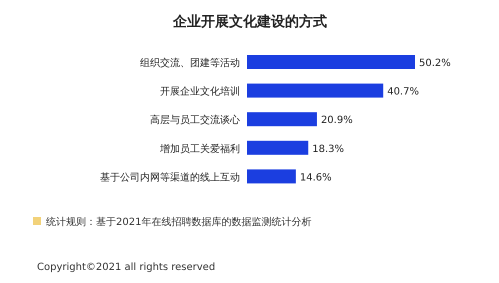 The height and width of the screenshot is (283, 499). Describe the element at coordinates (190, 63) in the screenshot. I see `y-tick-label: 组织交流、团建等活动` at that location.